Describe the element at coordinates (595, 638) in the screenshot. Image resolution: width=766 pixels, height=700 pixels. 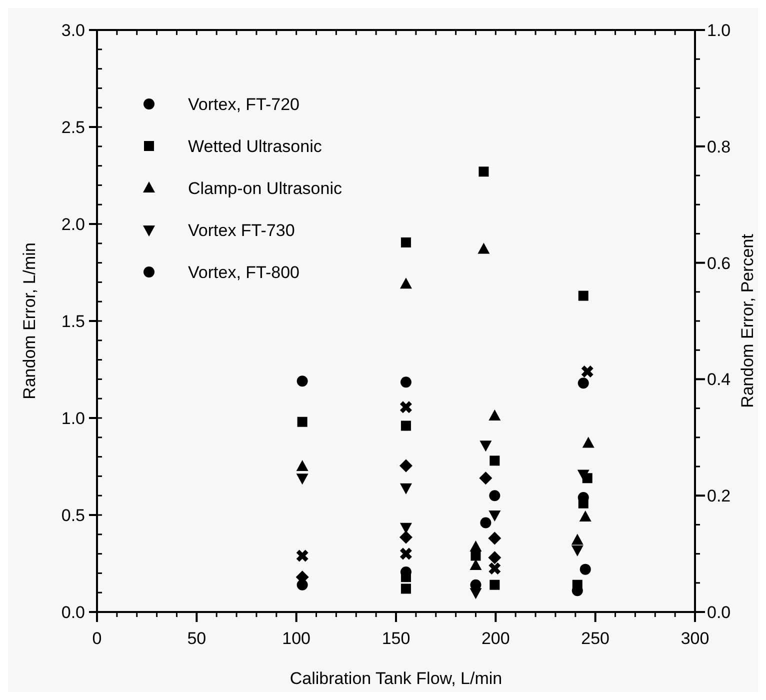
I see `x-tick-label: 250` at that location.